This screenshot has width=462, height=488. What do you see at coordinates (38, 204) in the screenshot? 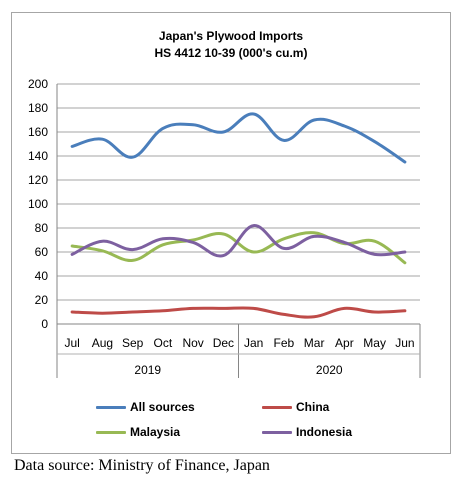
I see `y-tick-label: 100` at bounding box center [38, 204].